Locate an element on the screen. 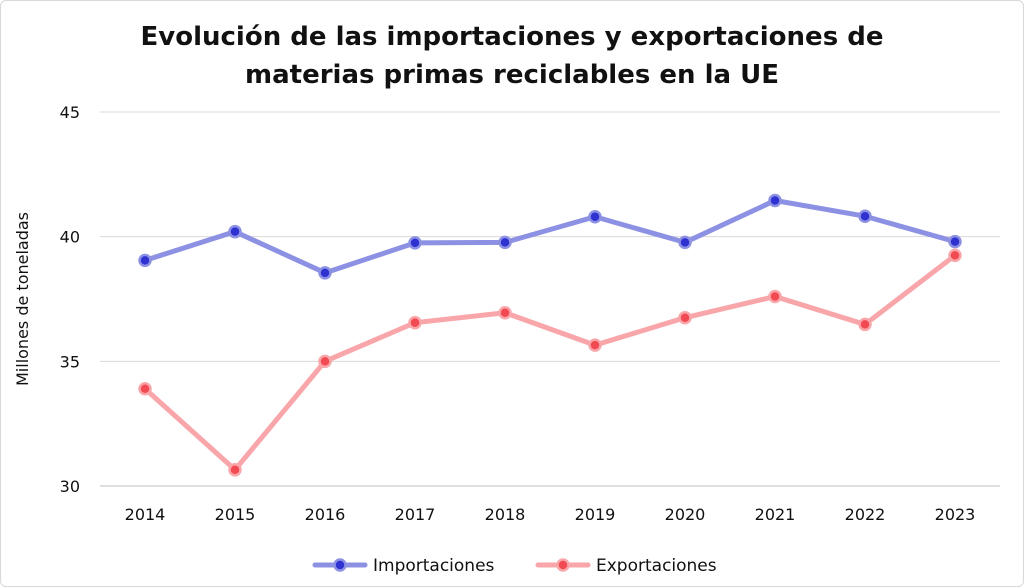 The image size is (1024, 587). x-tick-label: 2021 is located at coordinates (775, 514).